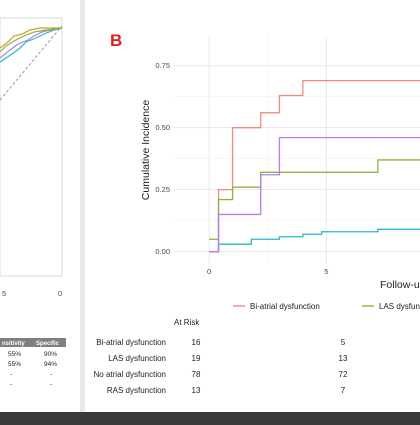 The height and width of the screenshot is (425, 420). I want to click on risk-value: 72, so click(343, 374).